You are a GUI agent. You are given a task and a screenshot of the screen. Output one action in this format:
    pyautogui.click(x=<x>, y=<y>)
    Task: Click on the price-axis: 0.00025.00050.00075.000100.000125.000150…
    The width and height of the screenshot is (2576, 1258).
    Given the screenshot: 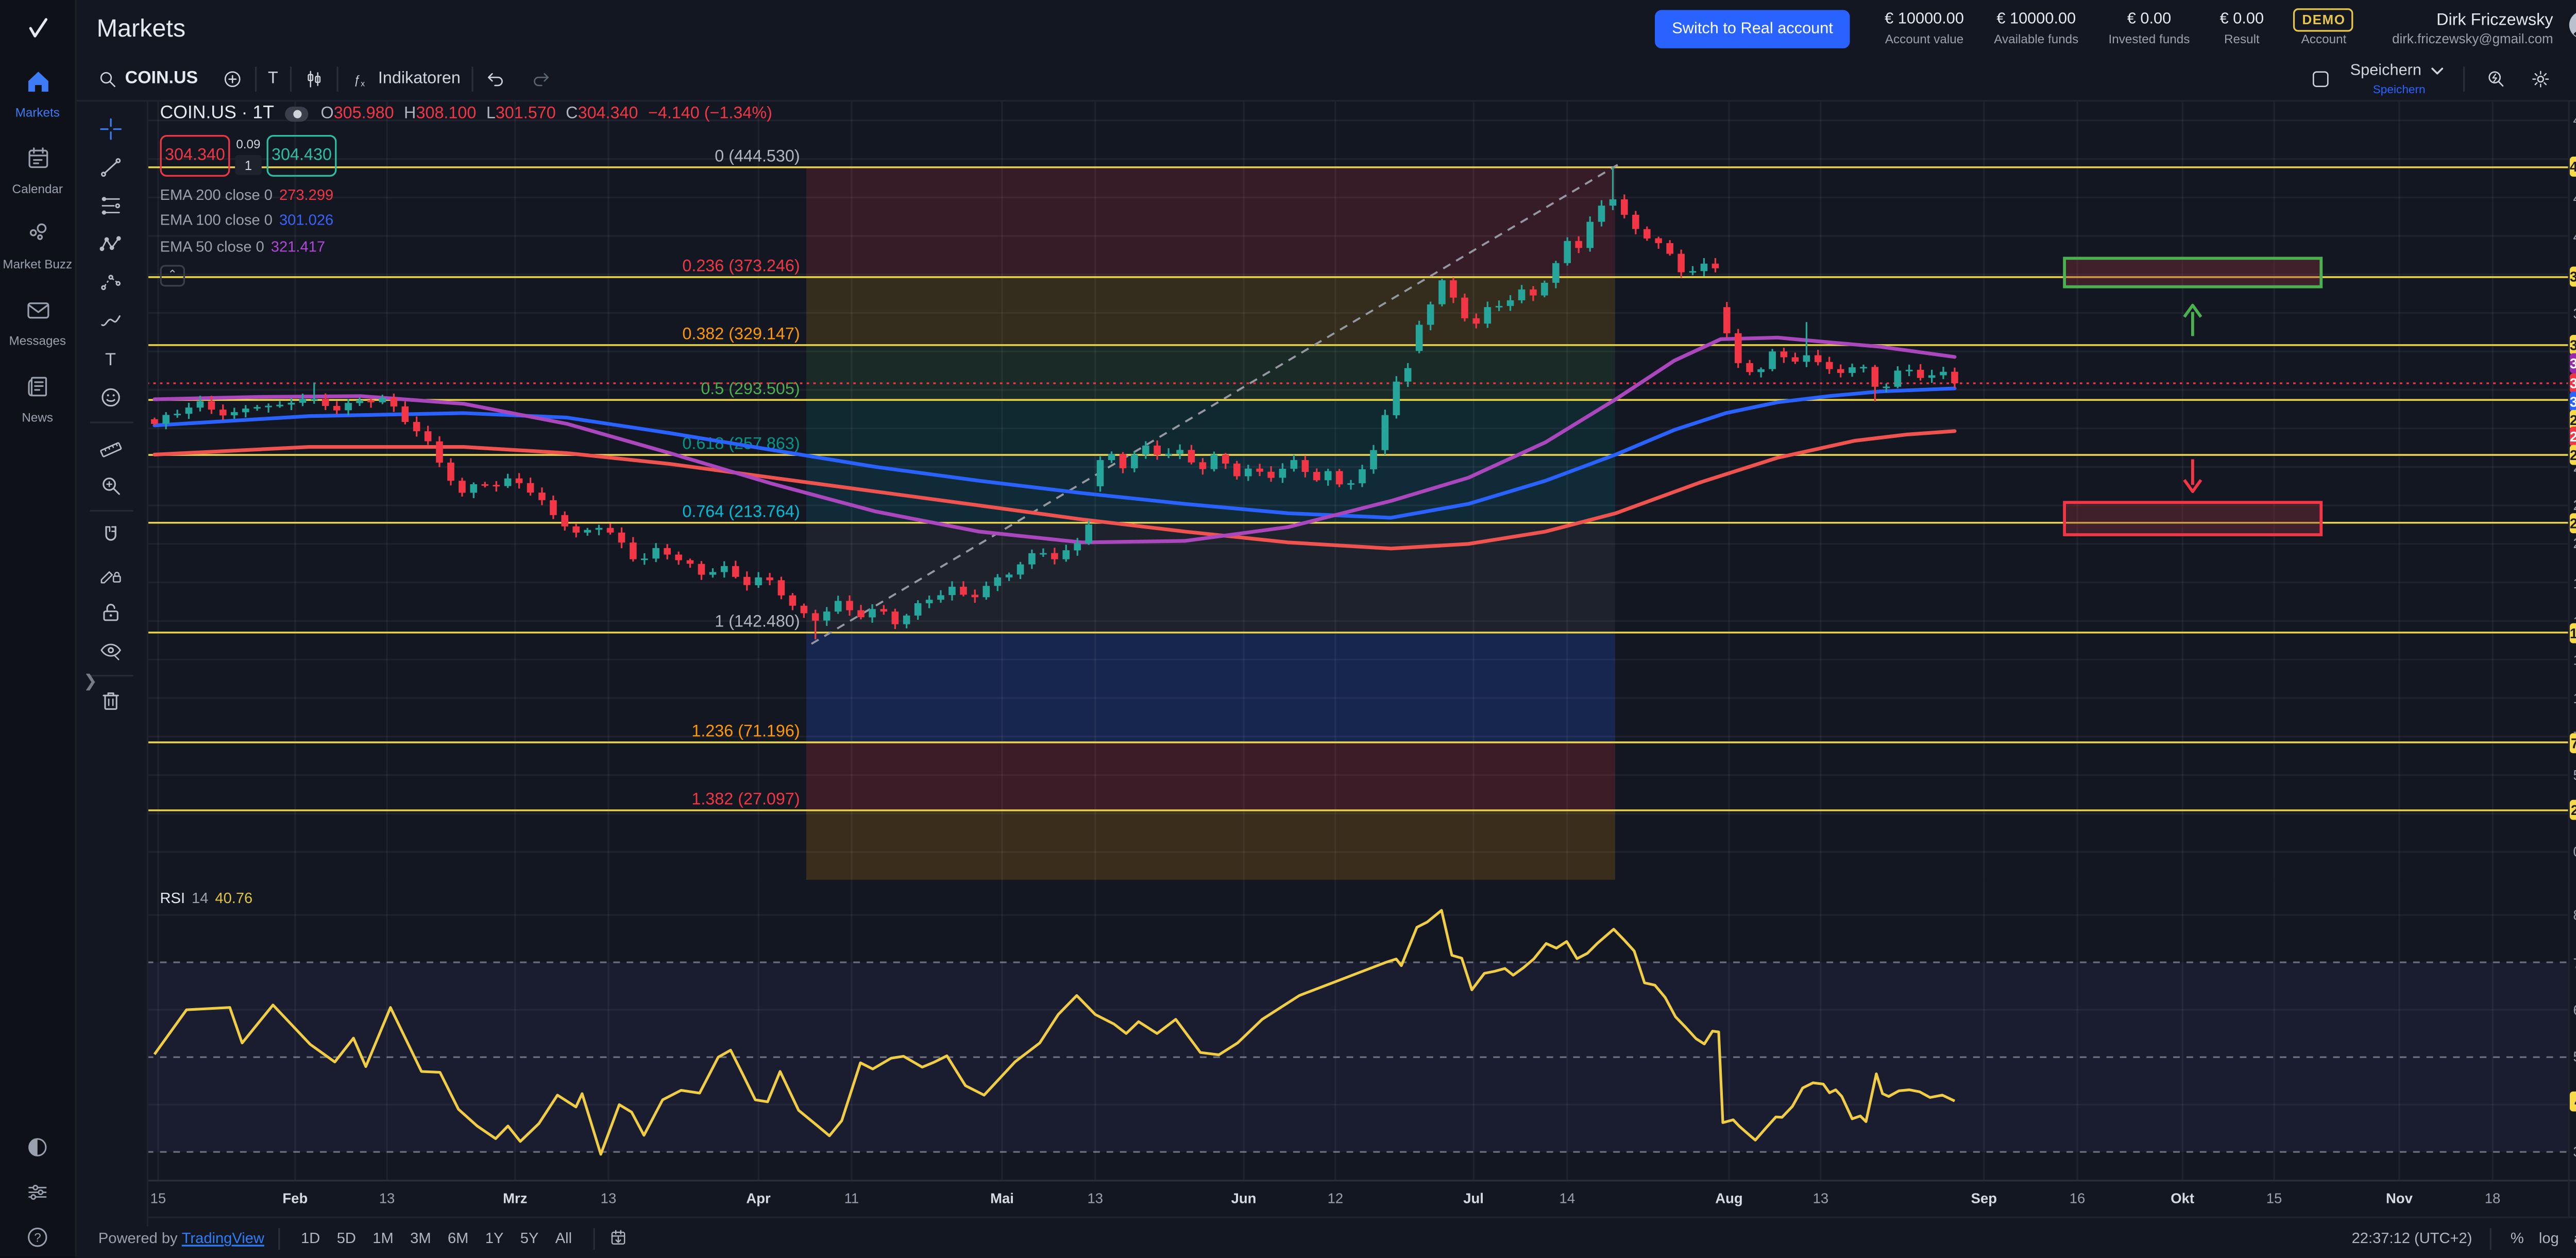 What is the action you would take?
    pyautogui.click(x=2572, y=490)
    